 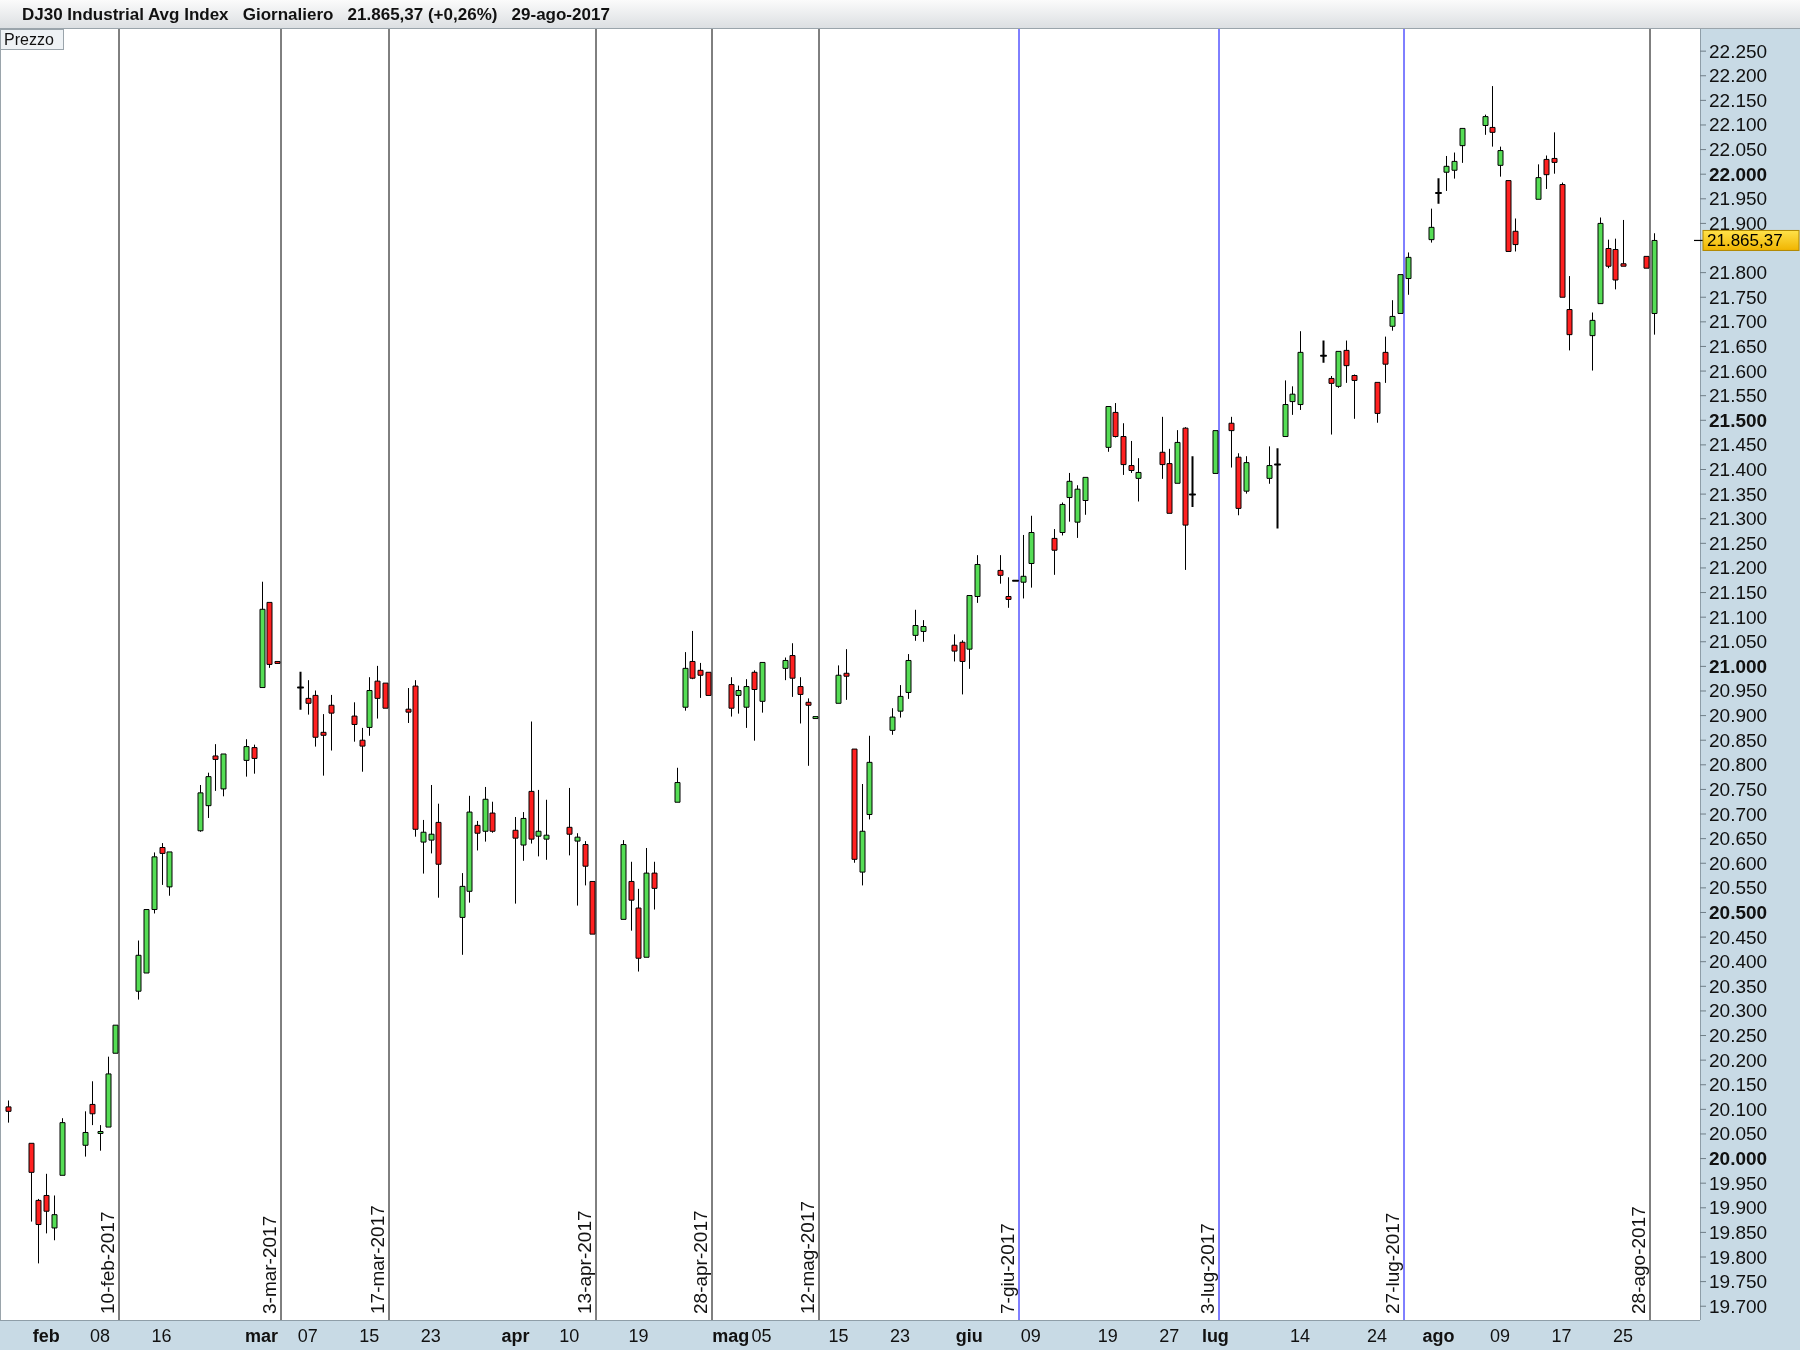 What do you see at coordinates (1738, 1282) in the screenshot?
I see `y-tick-label: 19.750` at bounding box center [1738, 1282].